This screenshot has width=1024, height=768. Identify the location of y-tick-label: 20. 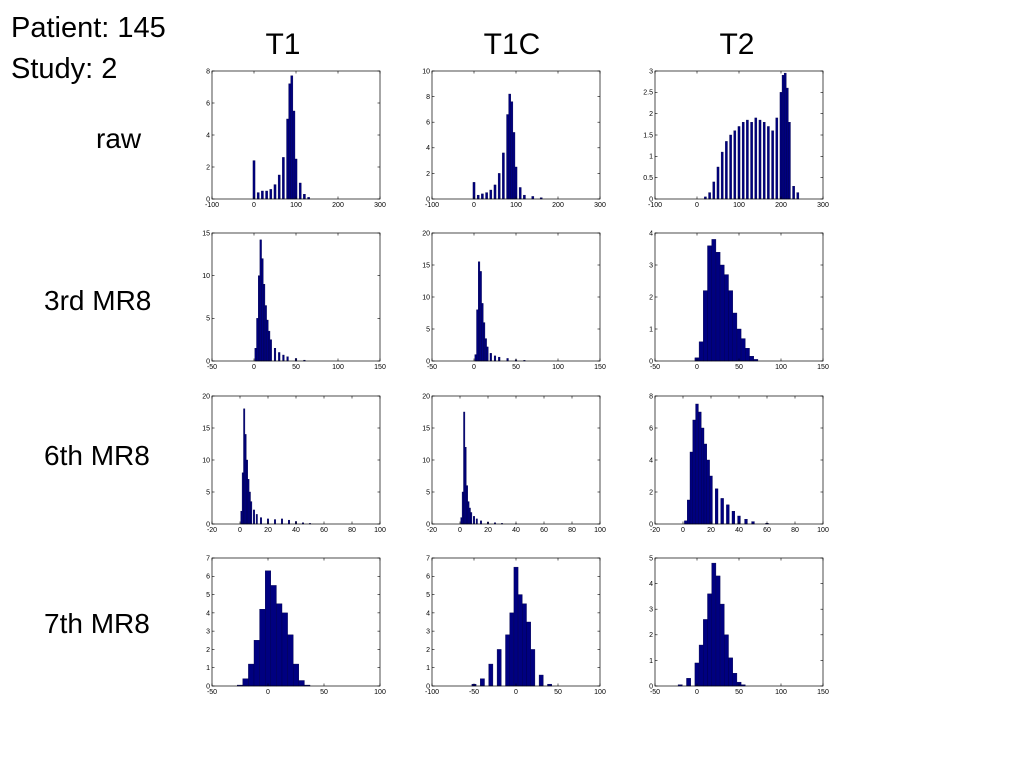
(206, 396).